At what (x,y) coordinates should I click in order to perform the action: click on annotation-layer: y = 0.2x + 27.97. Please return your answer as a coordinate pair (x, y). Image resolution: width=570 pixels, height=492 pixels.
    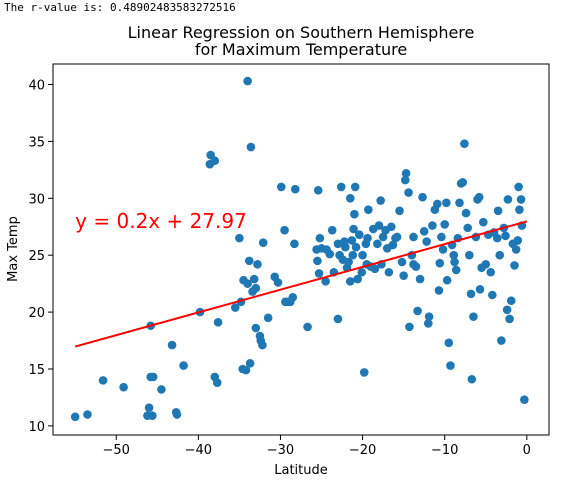
    Looking at the image, I should click on (161, 221).